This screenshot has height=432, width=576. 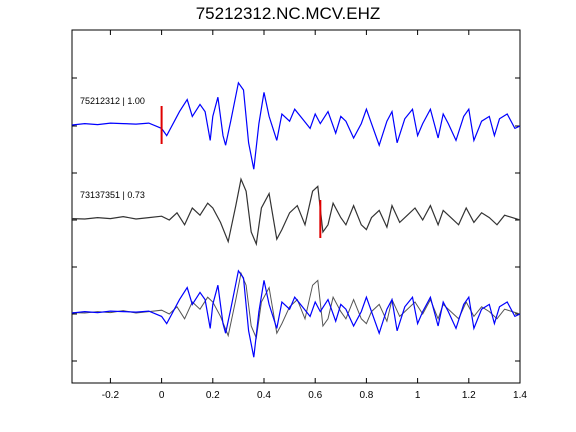 I want to click on x-tick-label: 1.2, so click(x=469, y=395).